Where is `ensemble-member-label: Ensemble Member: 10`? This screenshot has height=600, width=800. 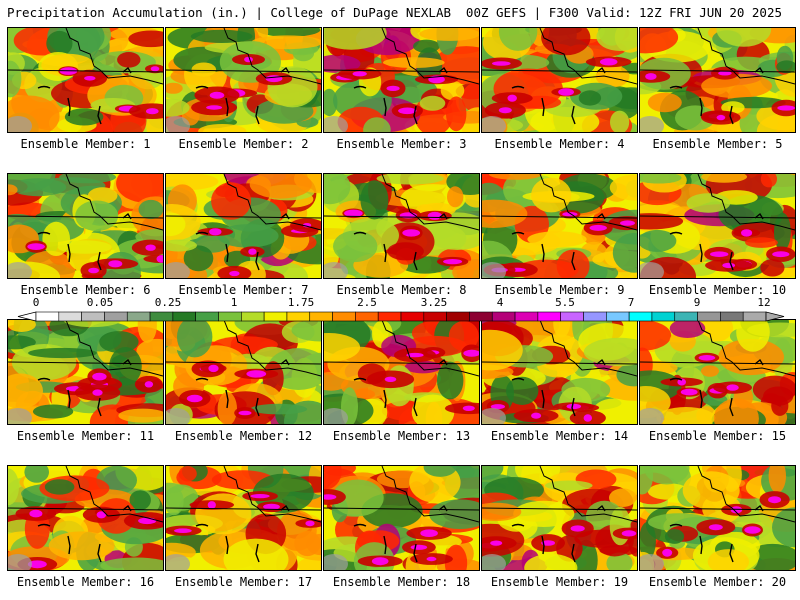 ensemble-member-label: Ensemble Member: 10 is located at coordinates (717, 290).